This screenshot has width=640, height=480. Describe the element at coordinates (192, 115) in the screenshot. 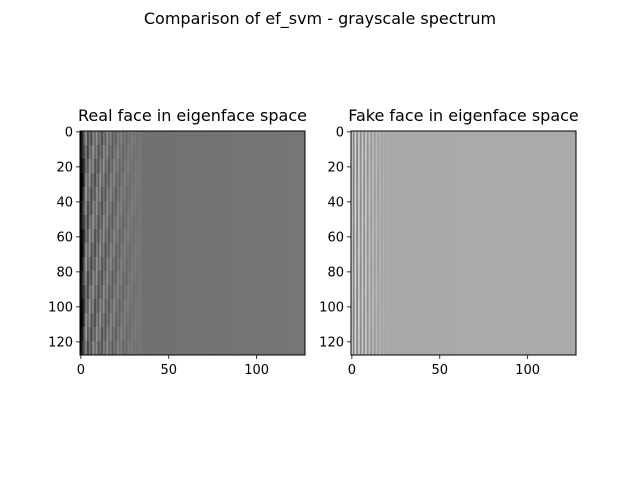

I see `panel-real-title: Real face in eigenface space` at that location.